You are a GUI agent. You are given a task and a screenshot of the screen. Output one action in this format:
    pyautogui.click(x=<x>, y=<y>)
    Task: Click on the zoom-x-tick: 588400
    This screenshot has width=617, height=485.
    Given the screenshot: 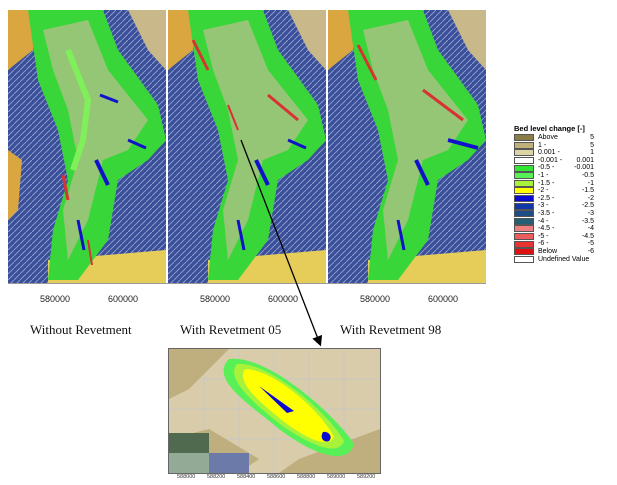 What is the action you would take?
    pyautogui.click(x=246, y=477)
    